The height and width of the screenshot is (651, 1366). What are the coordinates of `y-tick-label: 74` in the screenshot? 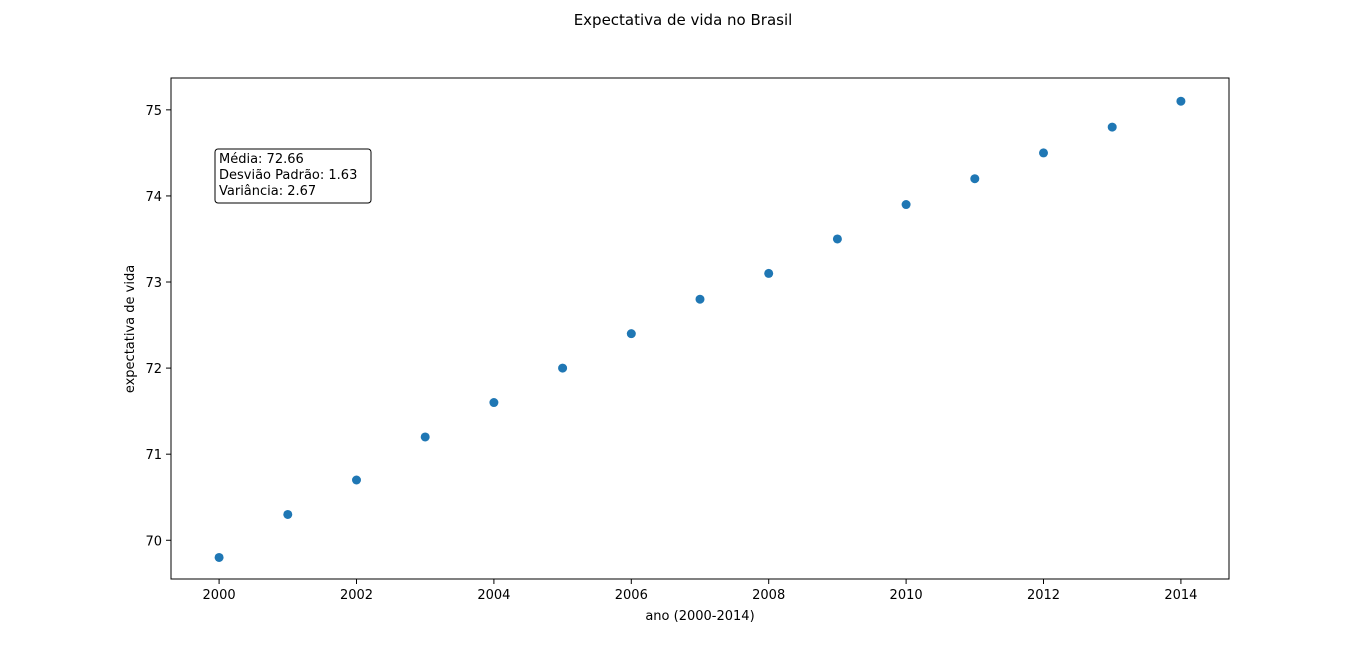 It's located at (153, 197).